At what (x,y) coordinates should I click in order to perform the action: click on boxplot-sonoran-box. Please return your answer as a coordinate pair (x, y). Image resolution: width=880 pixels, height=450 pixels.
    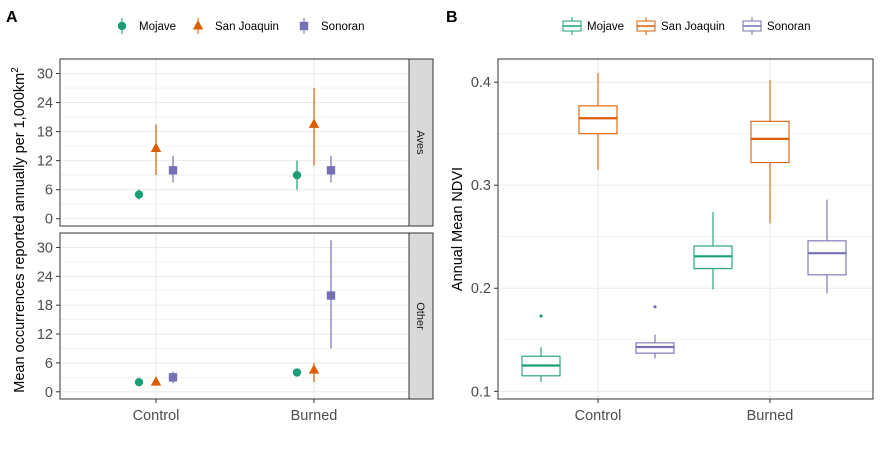
    Looking at the image, I should click on (827, 258).